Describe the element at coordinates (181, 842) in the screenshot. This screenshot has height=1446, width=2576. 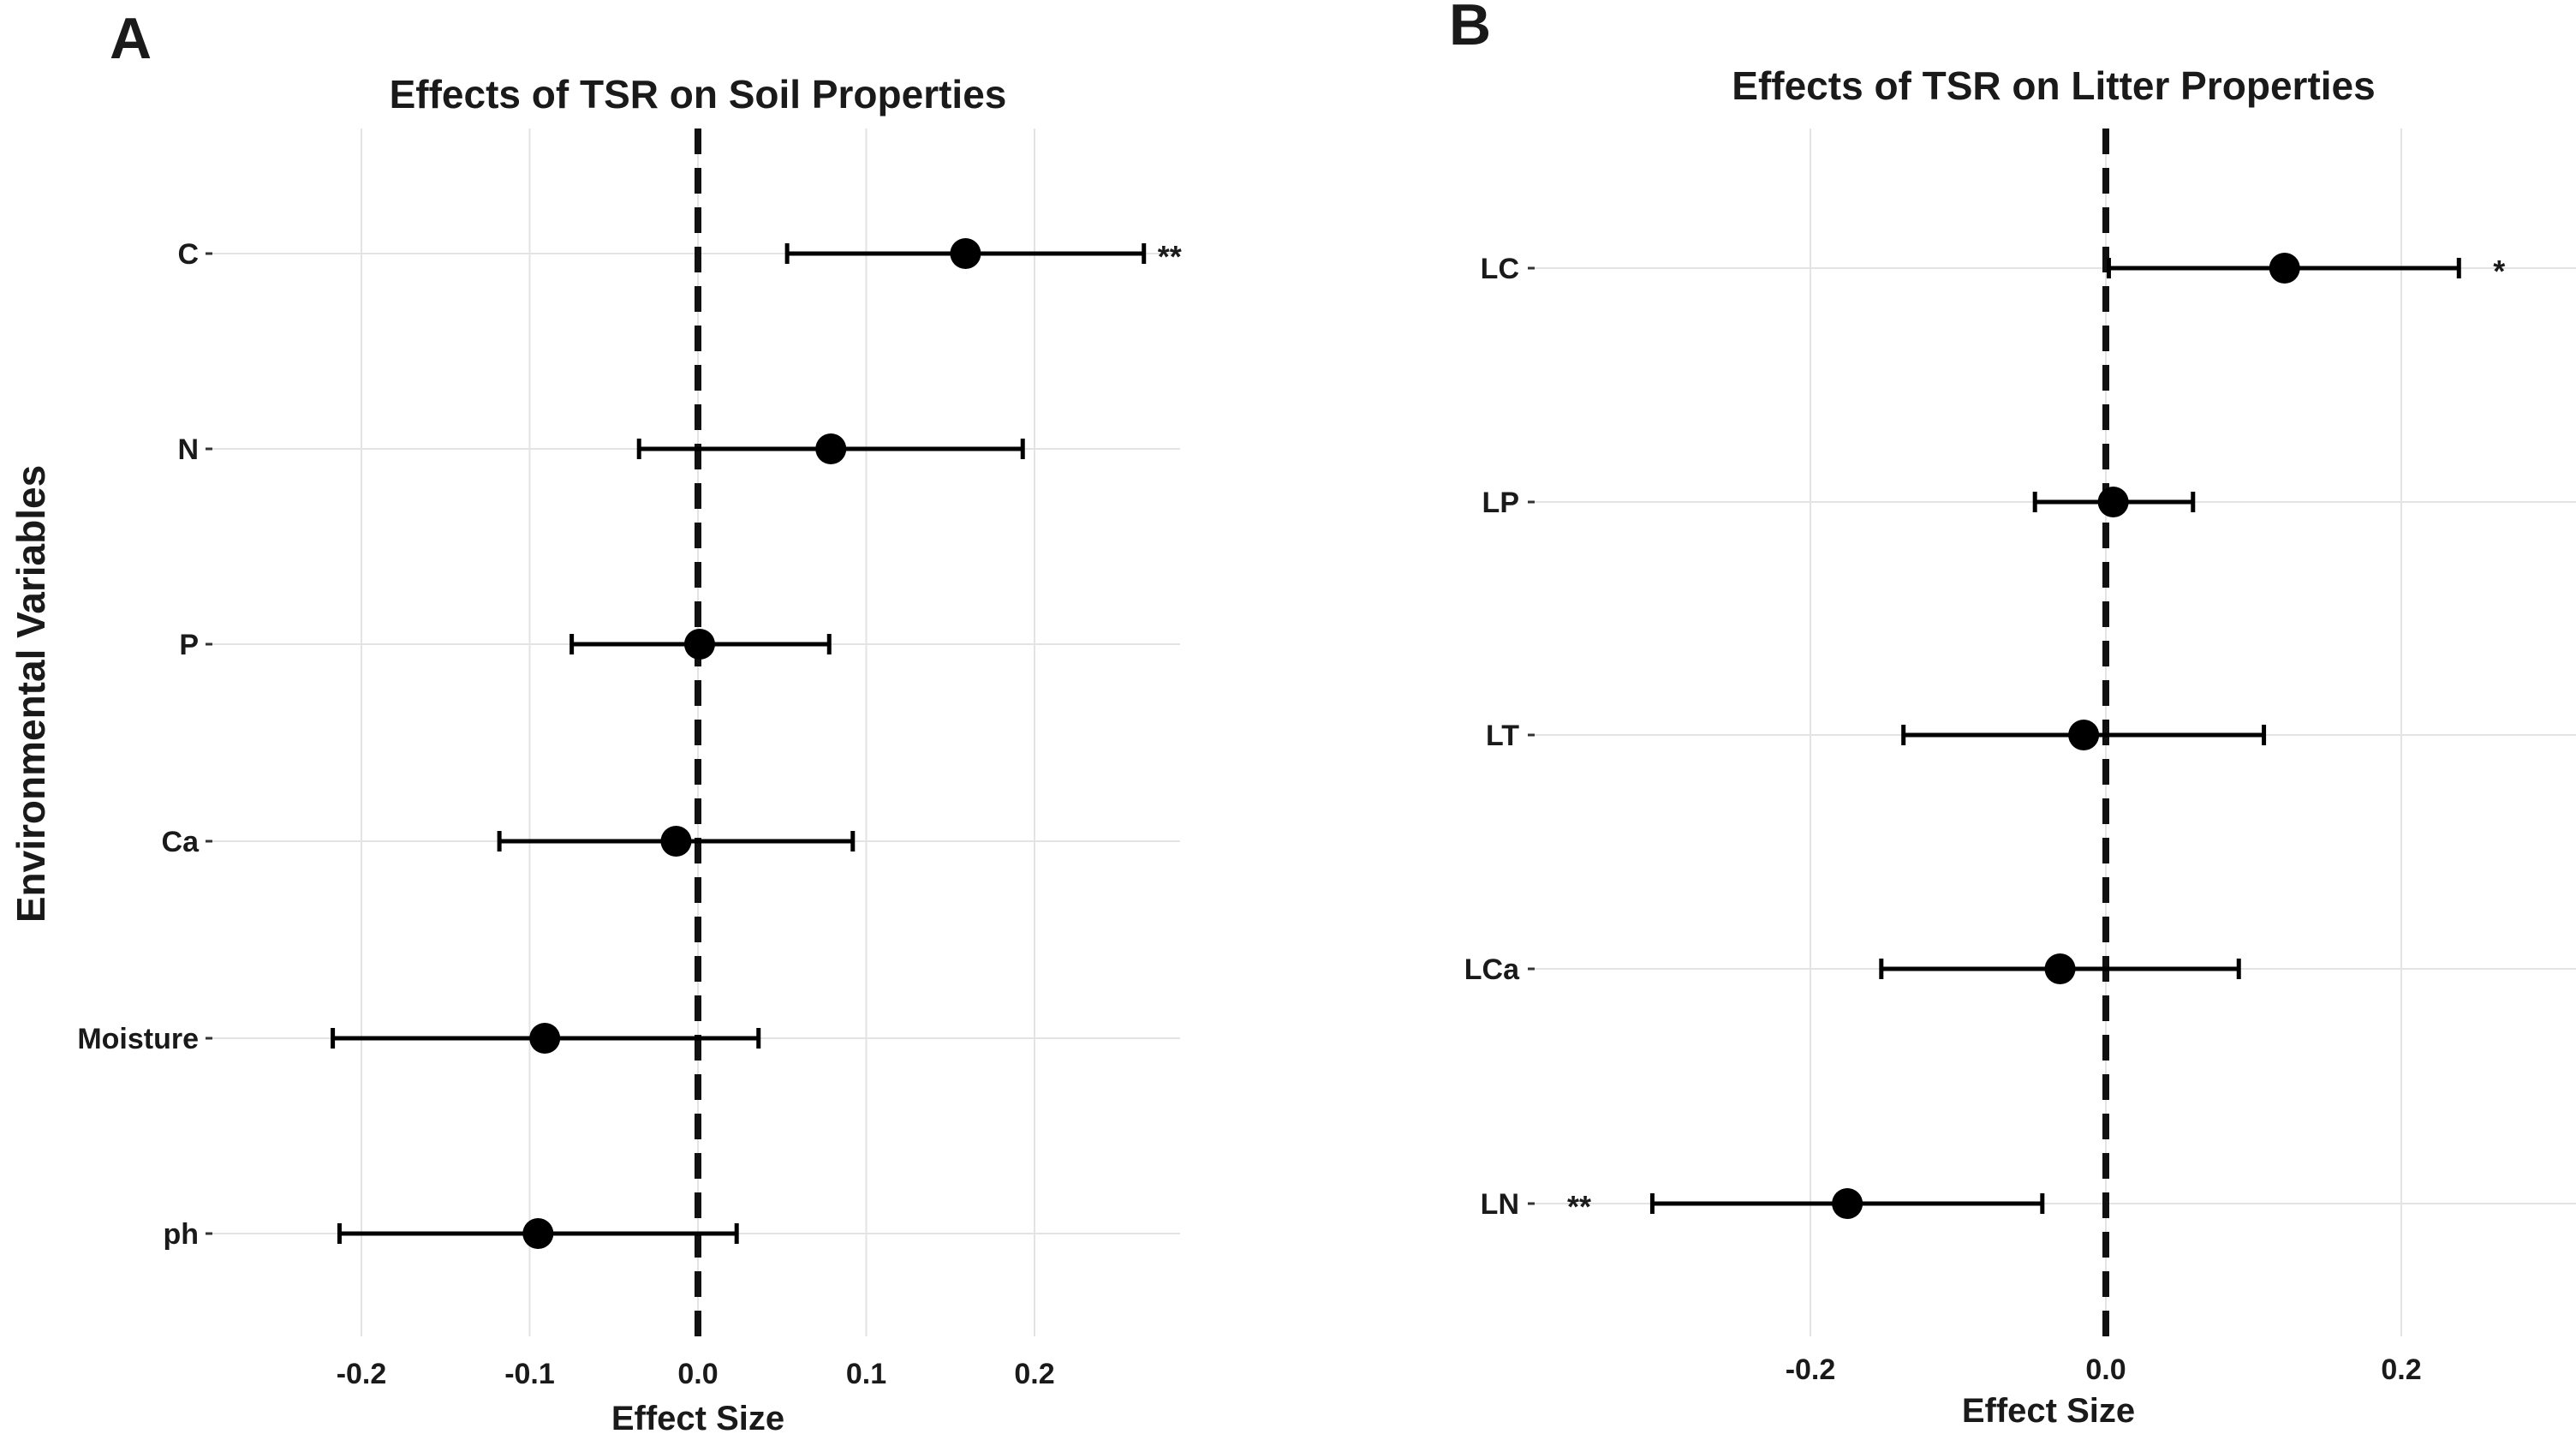
I see `y-tick-label: Ca` at that location.